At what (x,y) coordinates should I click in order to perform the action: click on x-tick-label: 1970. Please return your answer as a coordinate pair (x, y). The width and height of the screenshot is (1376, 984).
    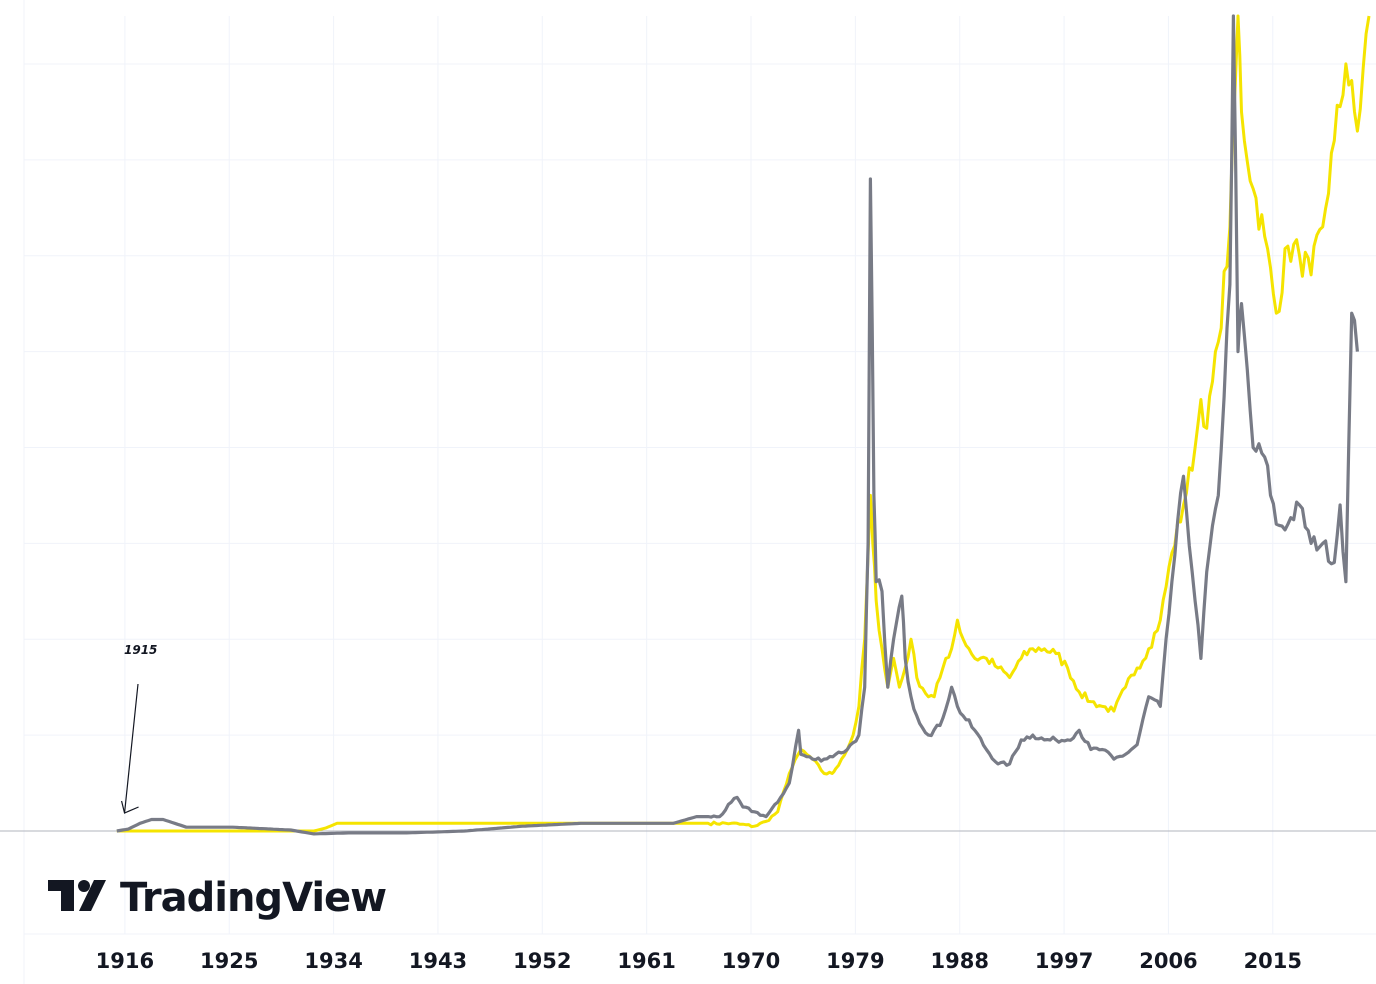
    Looking at the image, I should click on (751, 961).